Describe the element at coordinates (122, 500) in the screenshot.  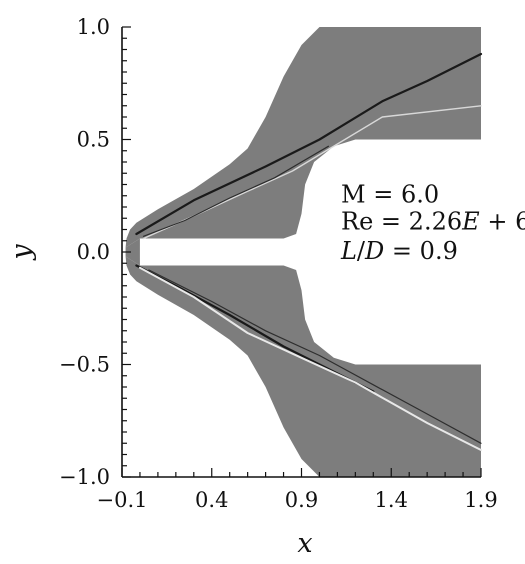
I see `x-tick-label: −0.1` at that location.